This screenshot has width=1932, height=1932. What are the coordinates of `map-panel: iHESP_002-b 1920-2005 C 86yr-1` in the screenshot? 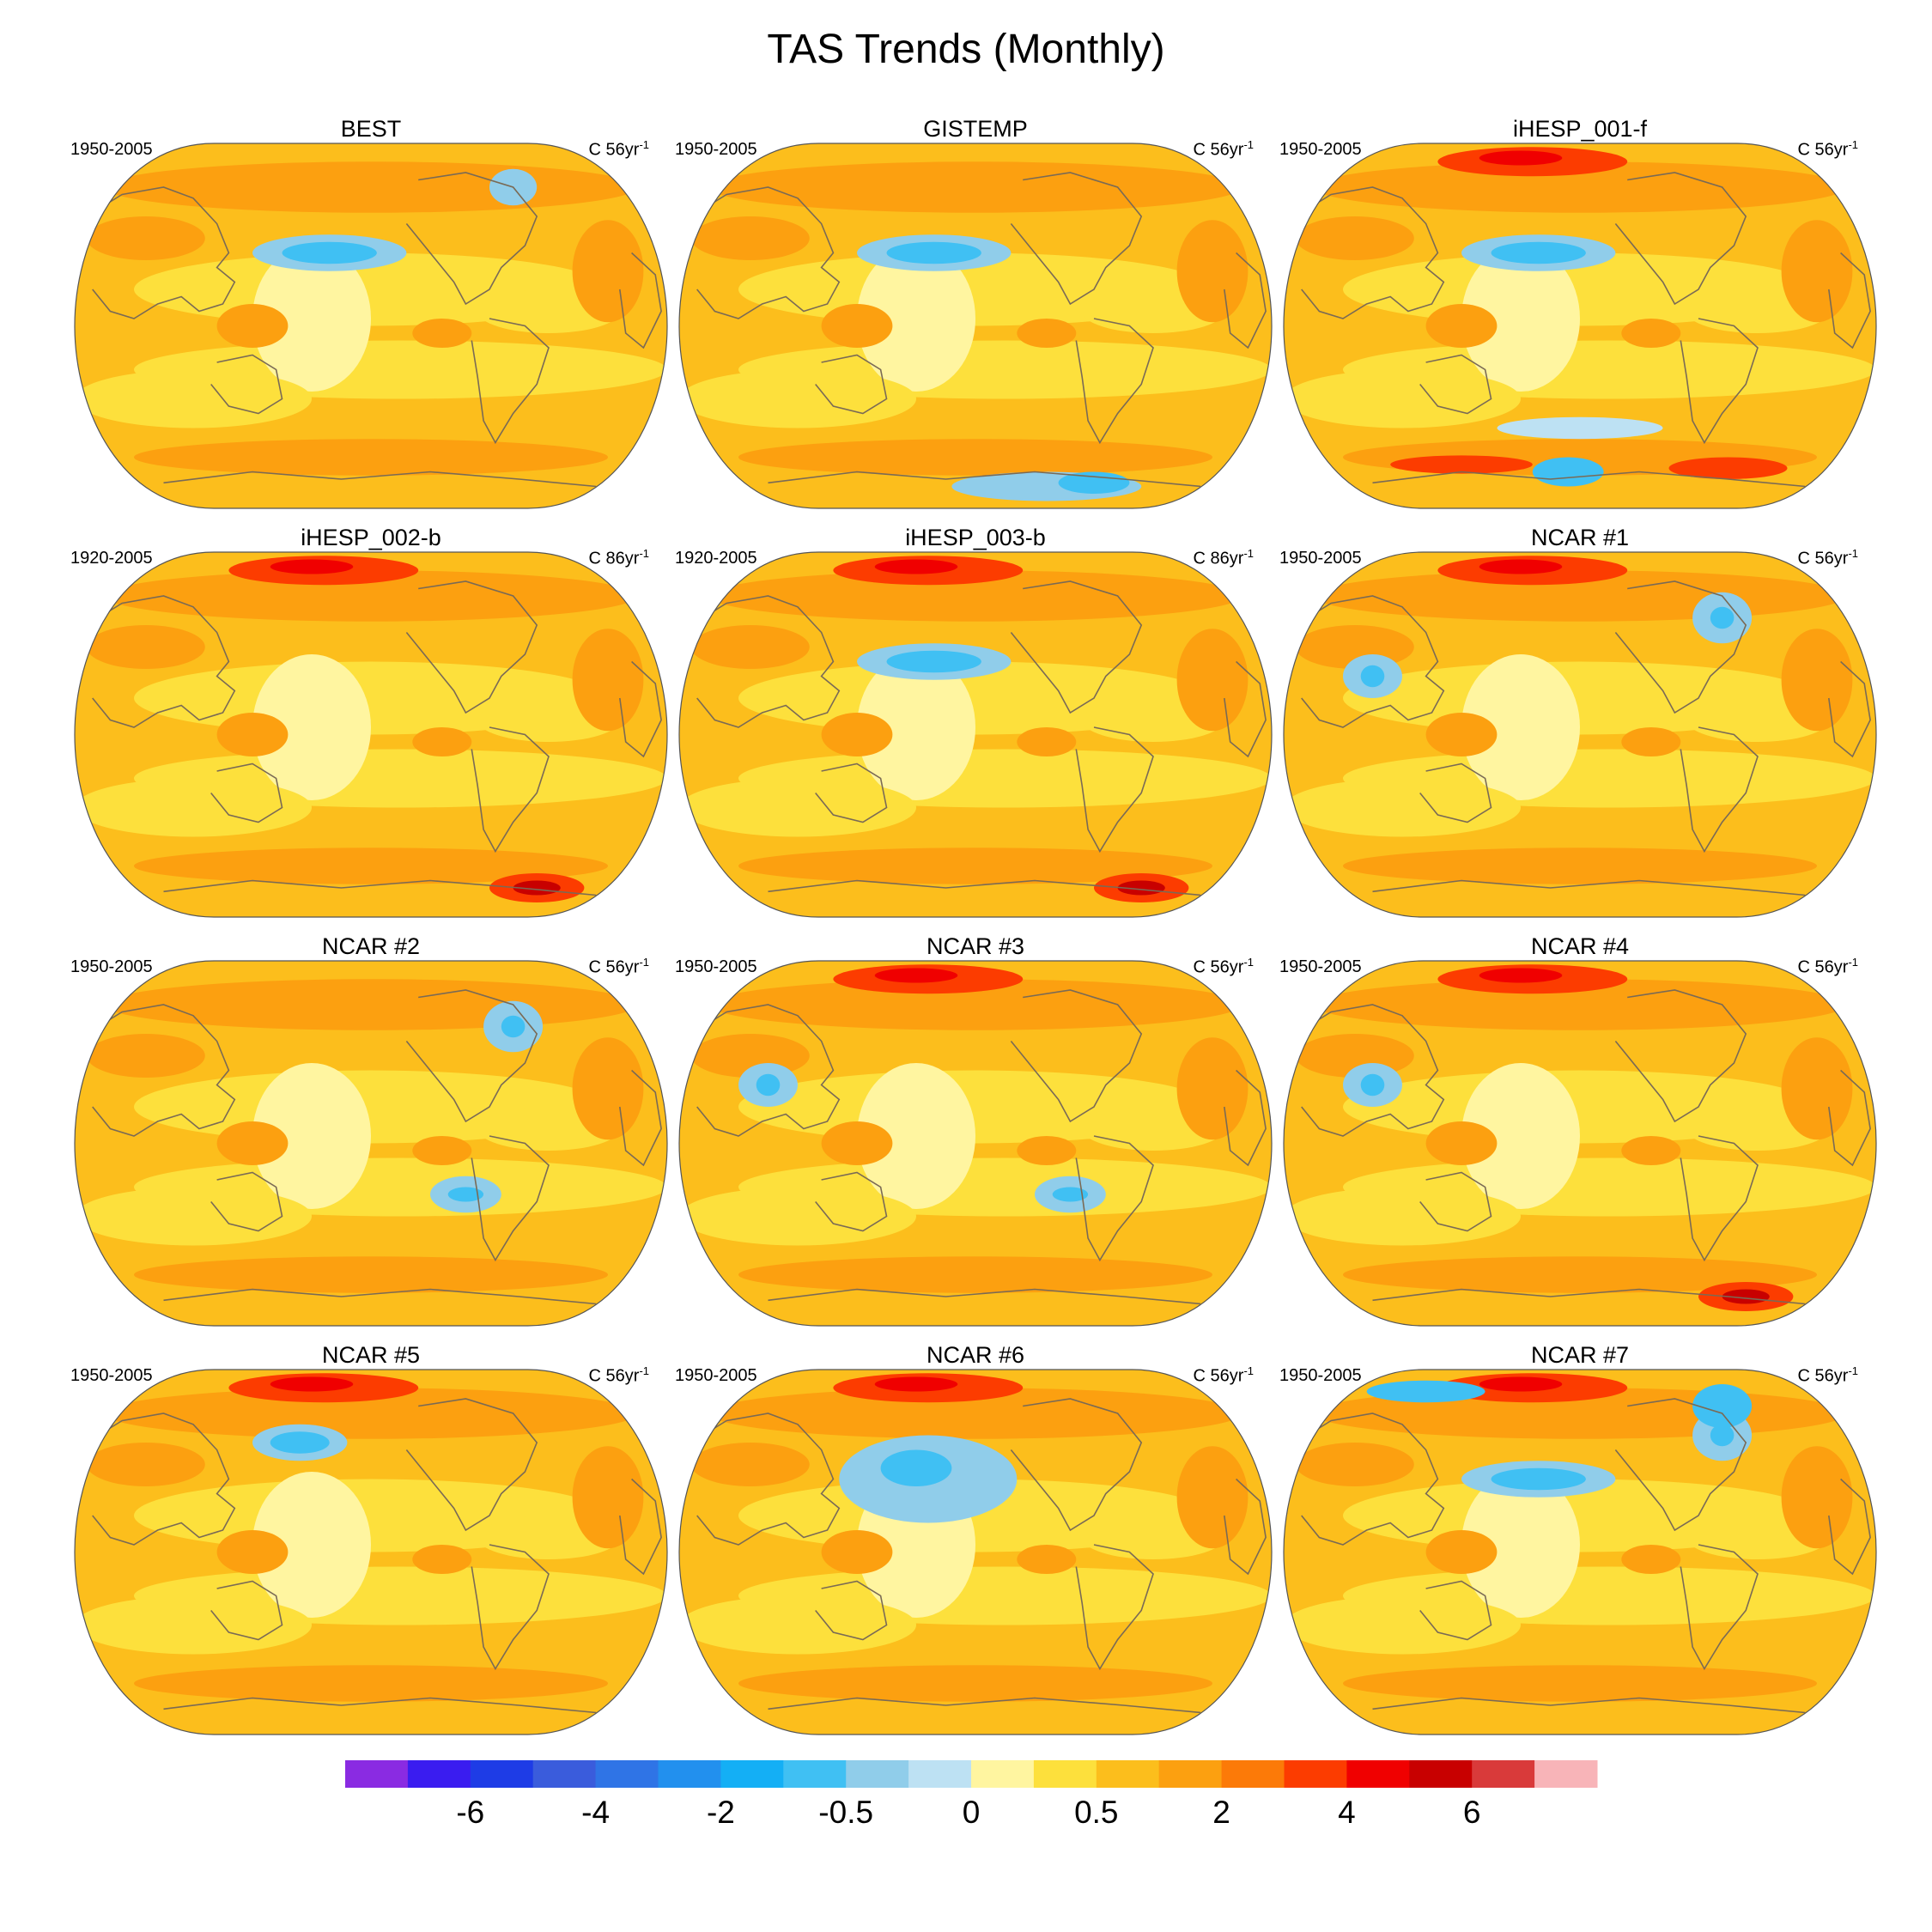 It's located at (370, 726).